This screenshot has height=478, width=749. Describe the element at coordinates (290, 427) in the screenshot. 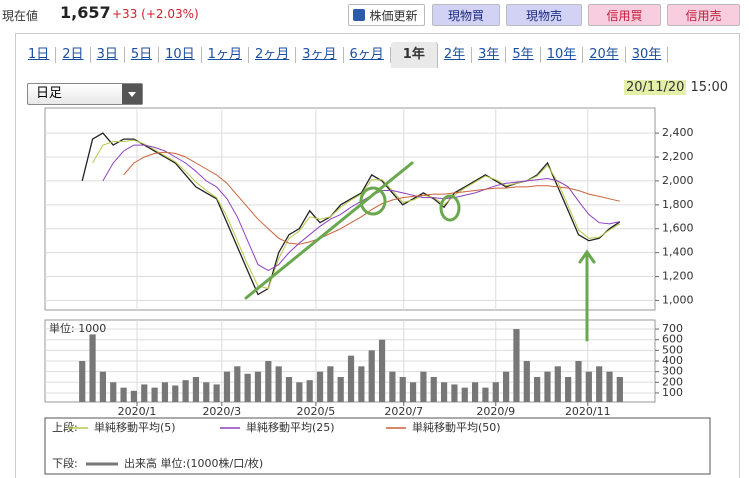

I see `legend-label: 単純移動平均(25)` at that location.